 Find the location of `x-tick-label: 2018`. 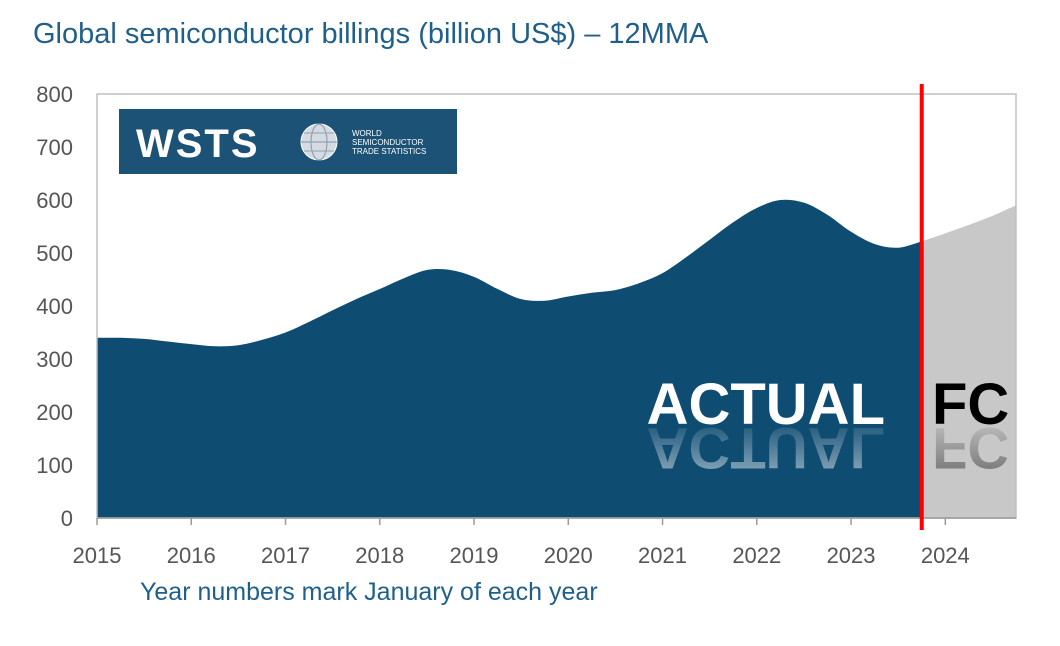

x-tick-label: 2018 is located at coordinates (379, 555).